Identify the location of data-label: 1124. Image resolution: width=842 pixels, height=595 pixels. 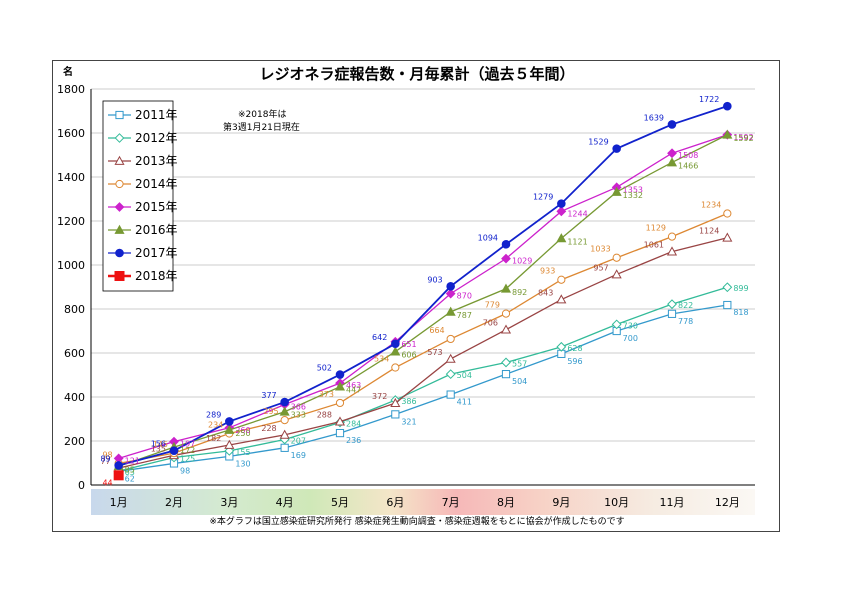
(709, 231).